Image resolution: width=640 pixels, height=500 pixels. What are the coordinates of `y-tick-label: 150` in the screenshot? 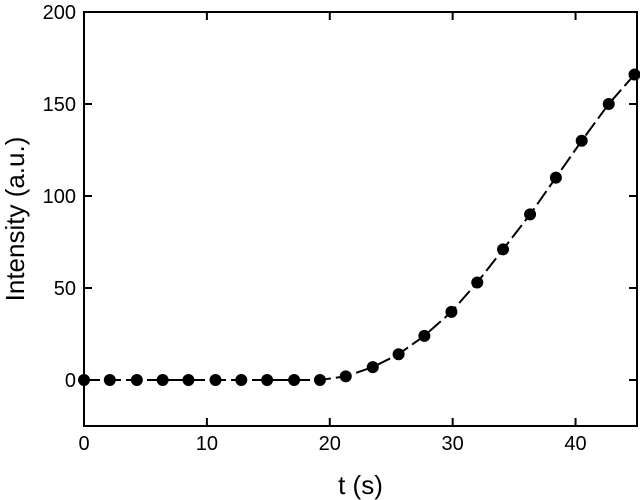 It's located at (59, 105).